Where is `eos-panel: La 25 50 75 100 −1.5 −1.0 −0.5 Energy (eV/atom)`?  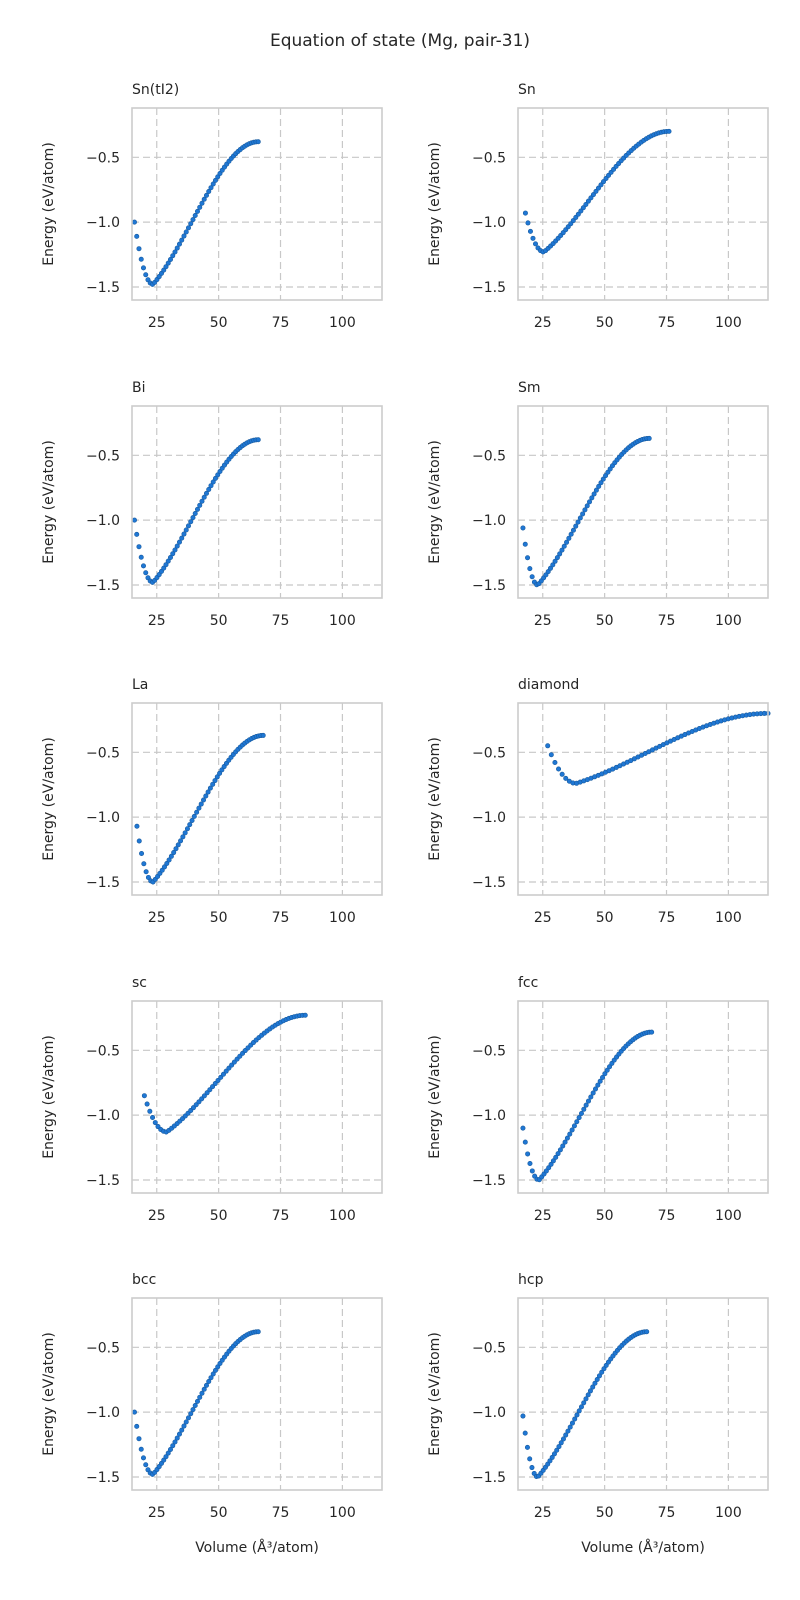 eos-panel: La 25 50 75 100 −1.5 −1.0 −0.5 Energy (eV/atom) is located at coordinates (212, 801).